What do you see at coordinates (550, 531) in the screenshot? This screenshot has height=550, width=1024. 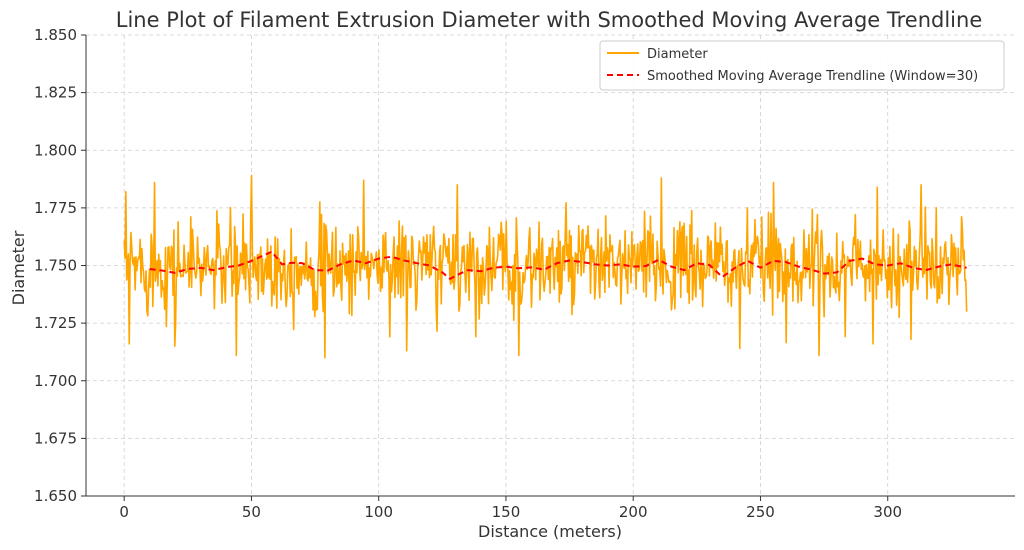 I see `x-axis-label: Distance (meters)` at bounding box center [550, 531].